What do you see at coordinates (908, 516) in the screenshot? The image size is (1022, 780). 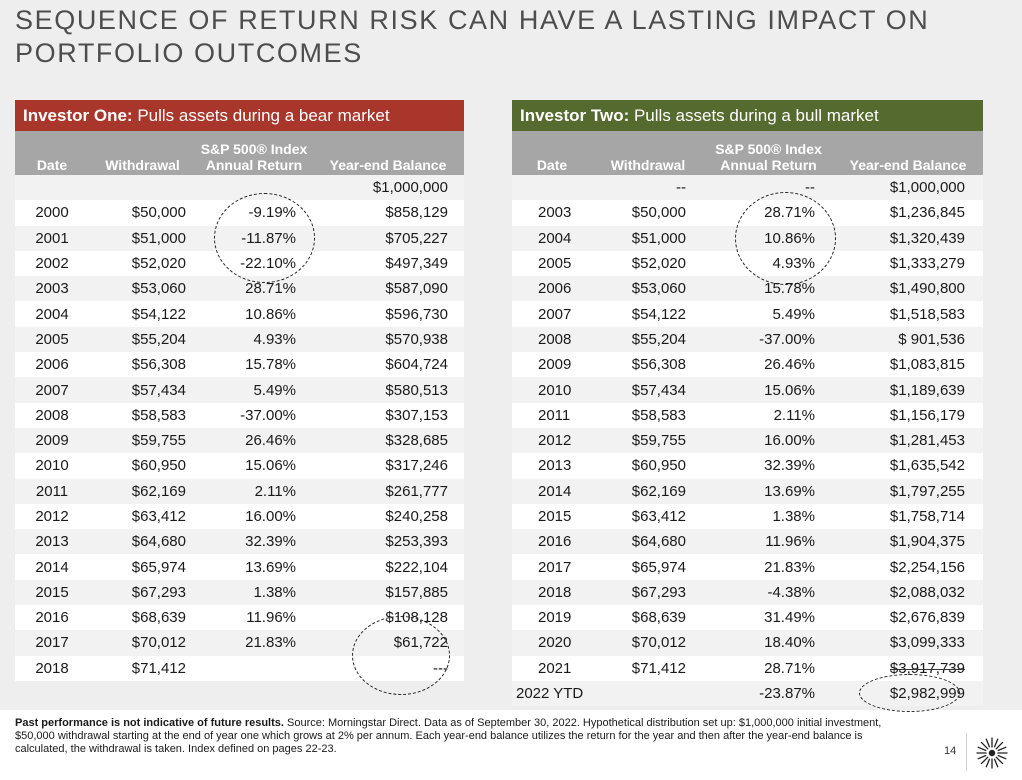 I see `balance-cell: $1,758,714` at bounding box center [908, 516].